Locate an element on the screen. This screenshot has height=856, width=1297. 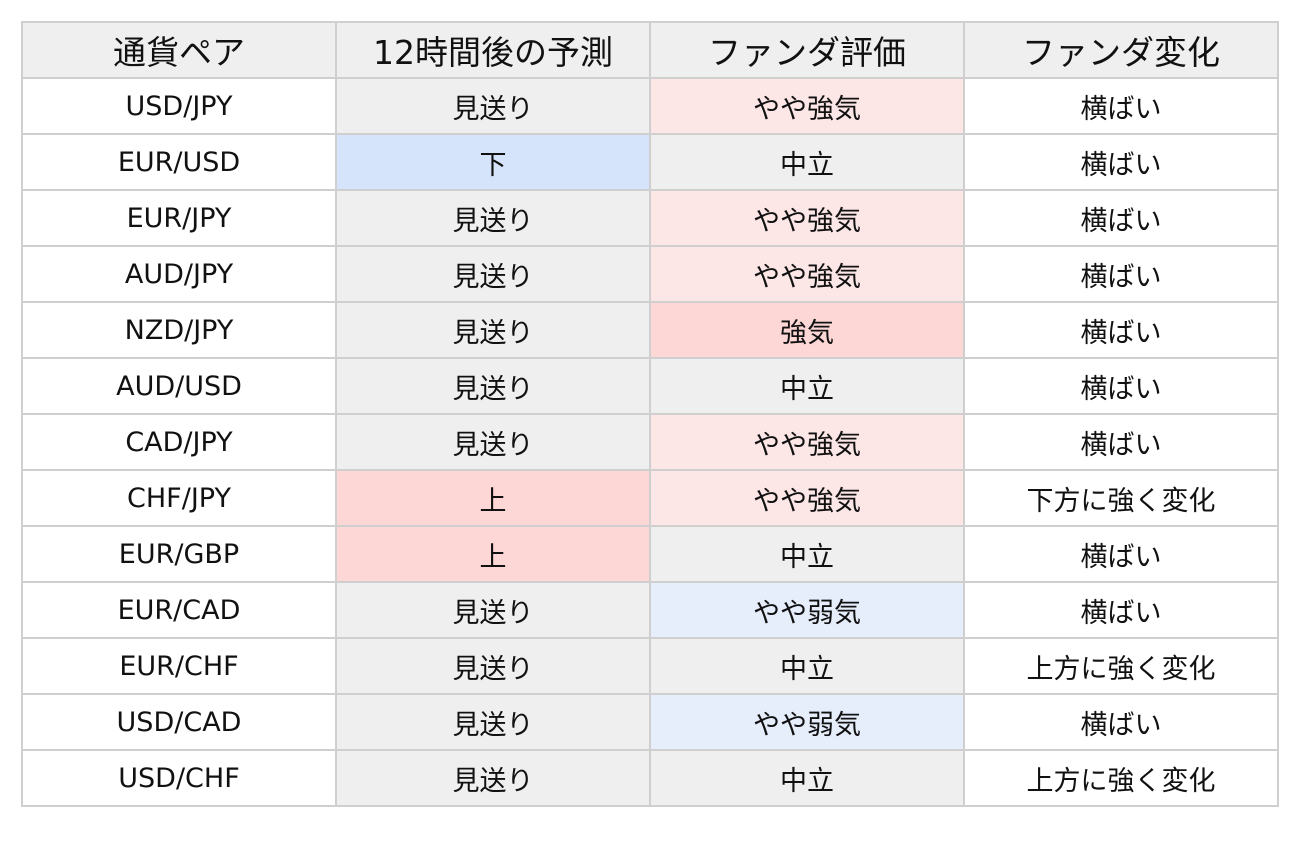
forecast-cell: 下 is located at coordinates (493, 162).